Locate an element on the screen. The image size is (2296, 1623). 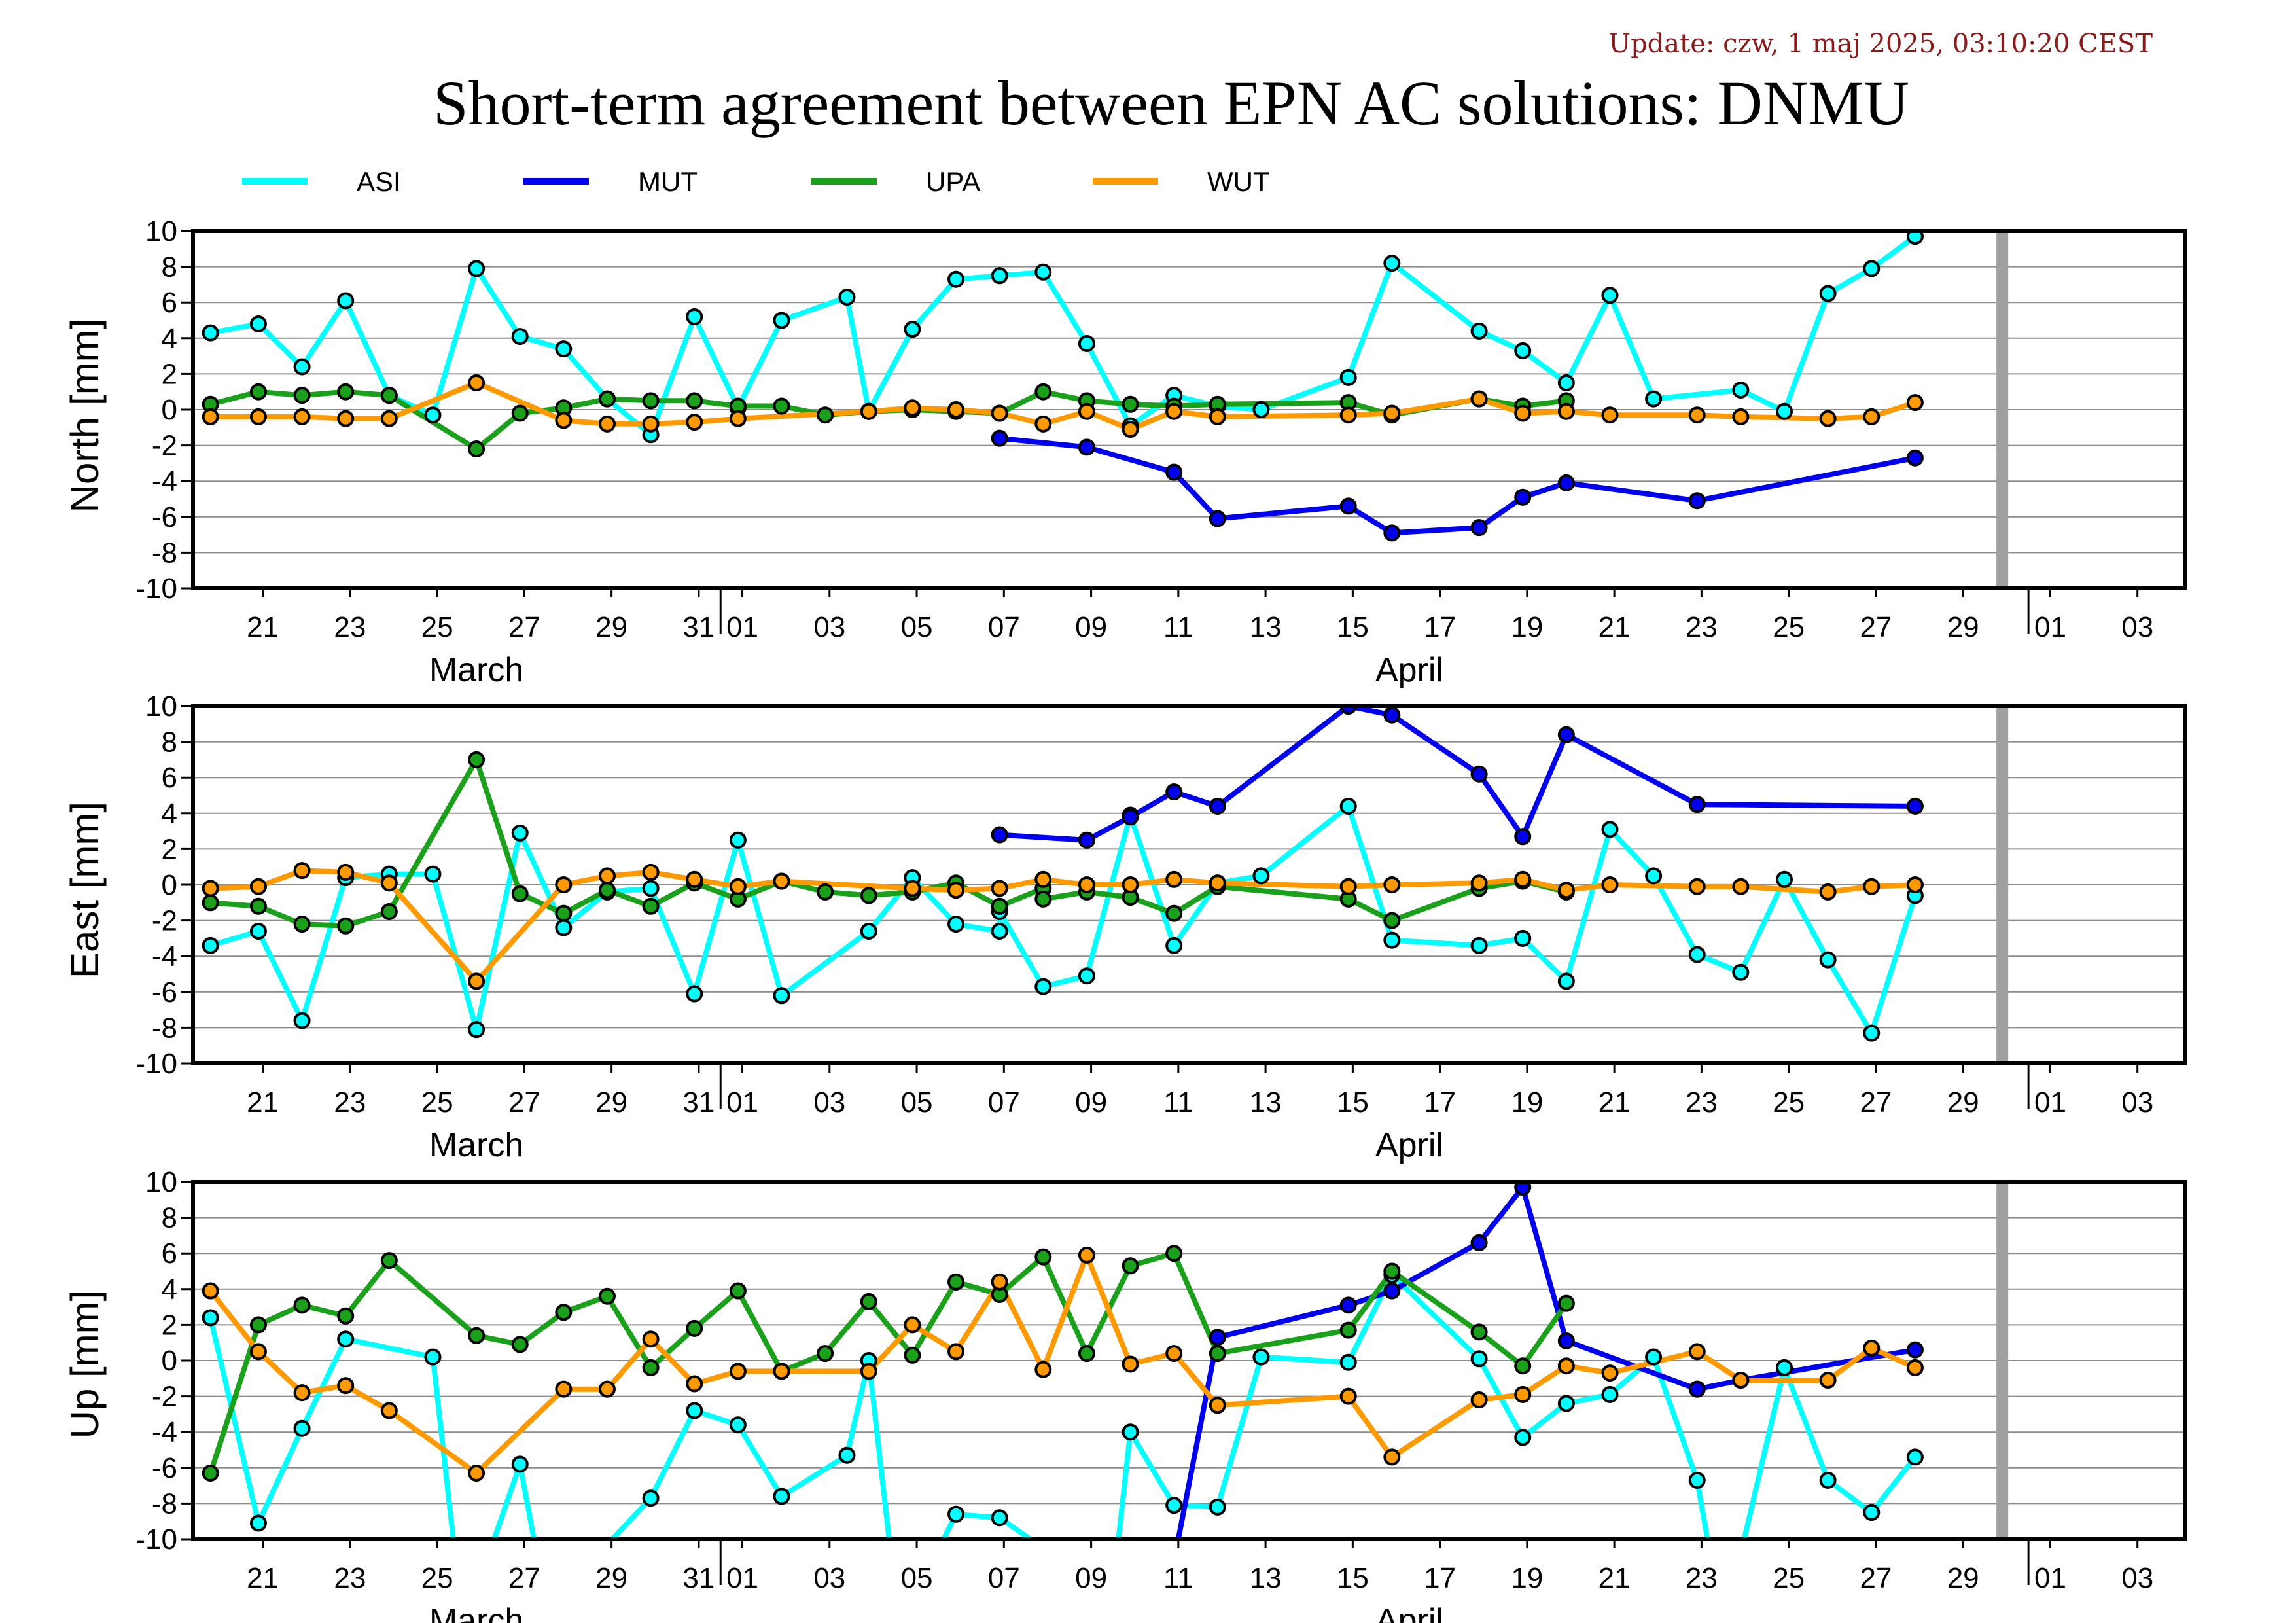
data-boundary-bar is located at coordinates (2002, 409).